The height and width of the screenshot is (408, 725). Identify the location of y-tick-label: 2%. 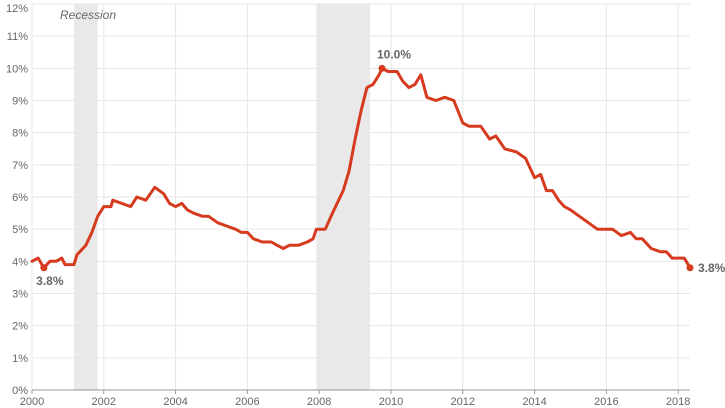
(20, 327).